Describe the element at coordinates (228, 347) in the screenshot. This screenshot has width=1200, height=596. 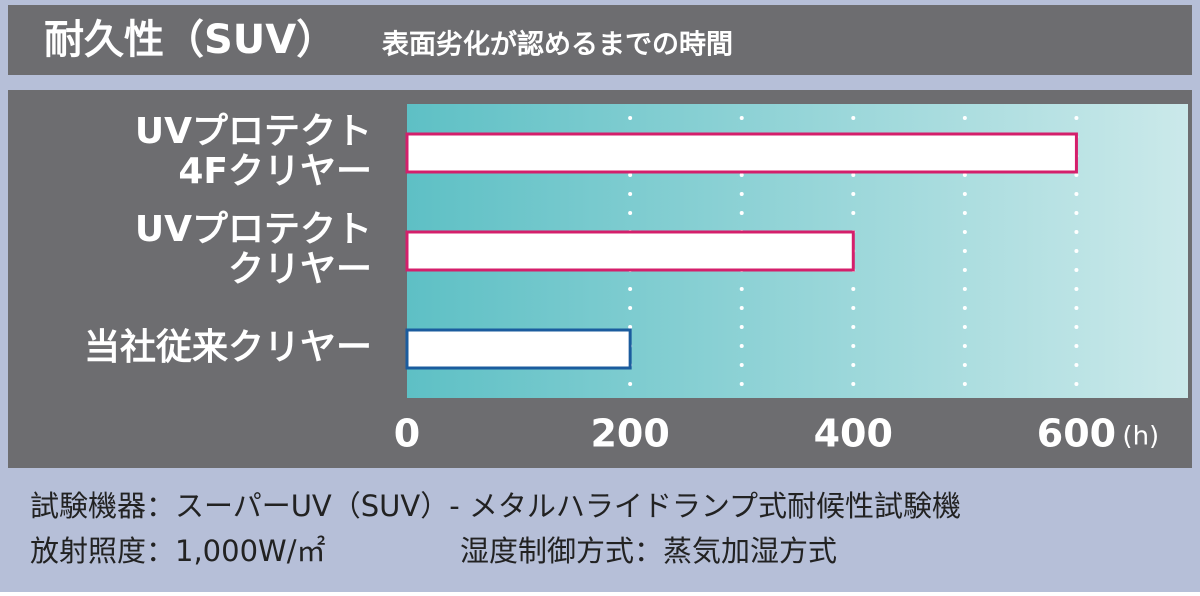
I see `y-tick-label: 当社従来クリヤー` at that location.